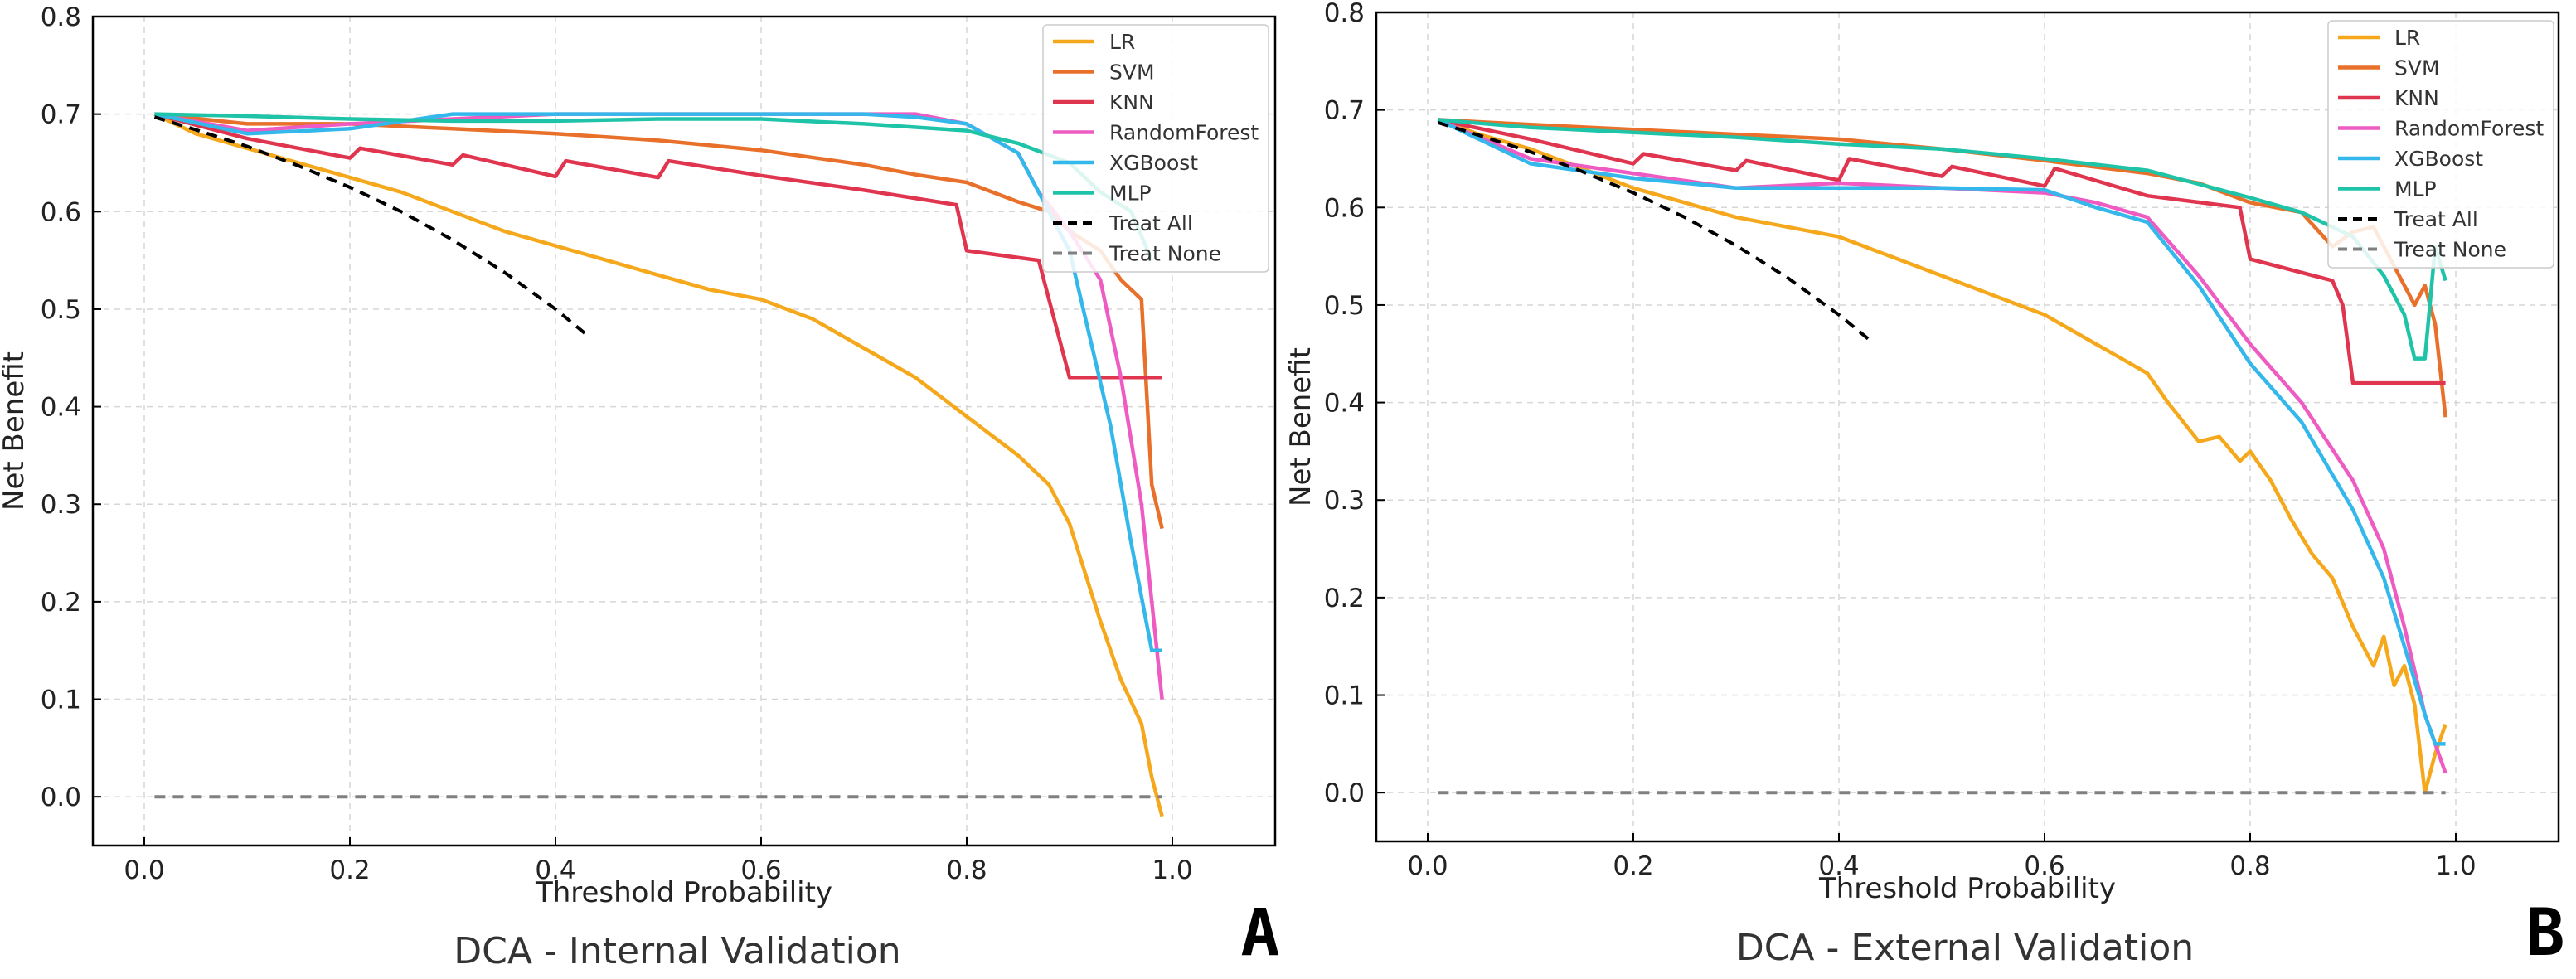 This screenshot has width=2576, height=979. Describe the element at coordinates (2545, 933) in the screenshot. I see `panel-letter: B` at that location.